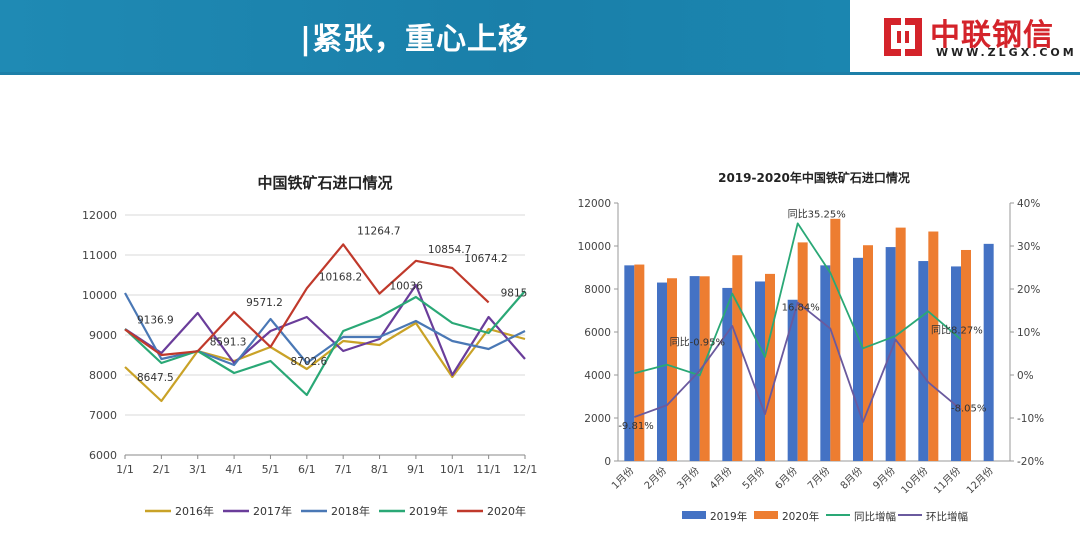  I want to click on x-tick-label: 1月份, so click(622, 478).